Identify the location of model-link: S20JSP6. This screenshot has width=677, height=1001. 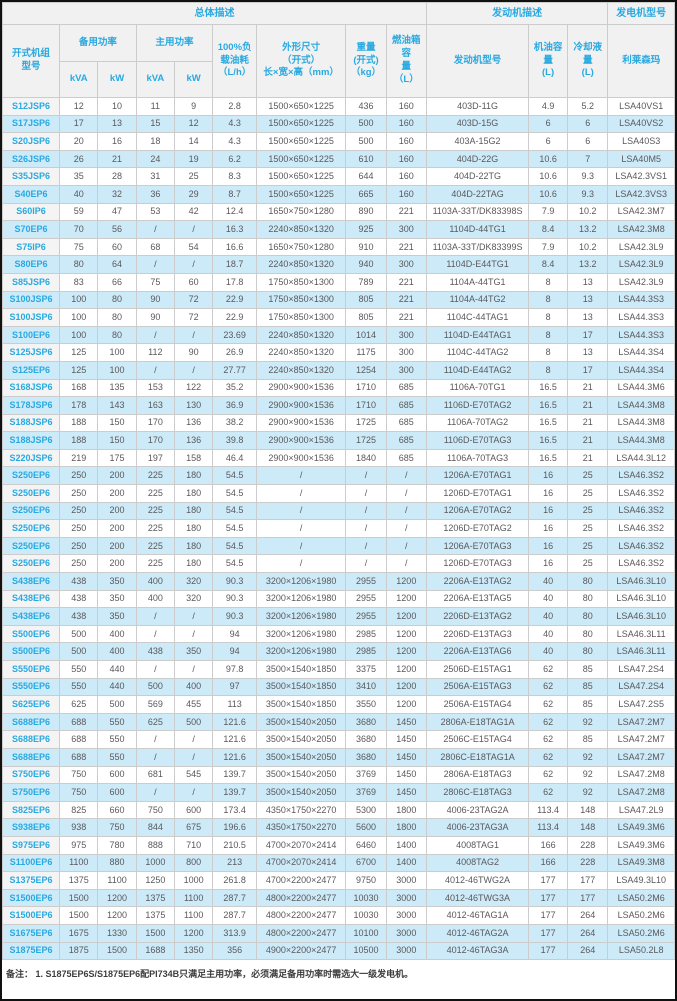
(31, 141).